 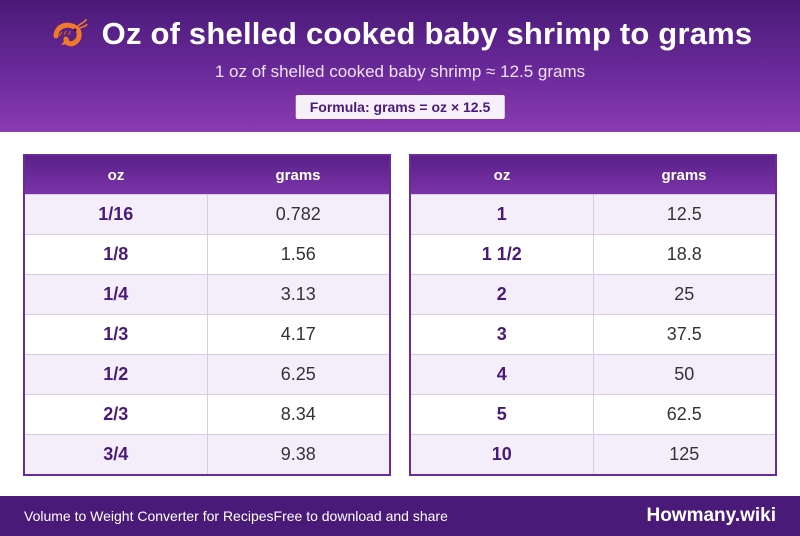 I want to click on oz-cell: 1/3, so click(x=116, y=334).